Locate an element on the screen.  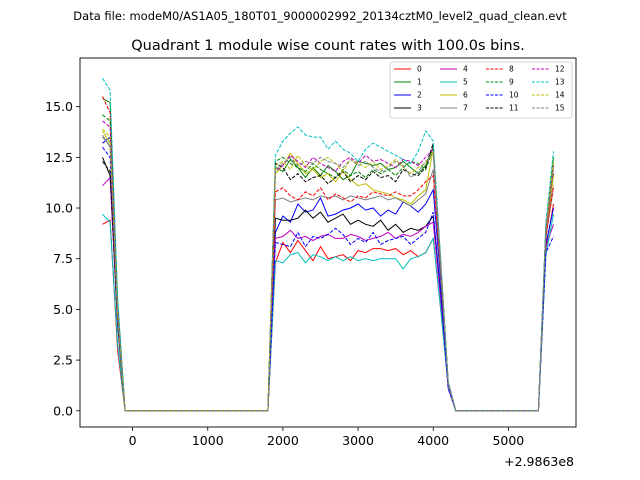
y-tick-label: 7.5 is located at coordinates (63, 258).